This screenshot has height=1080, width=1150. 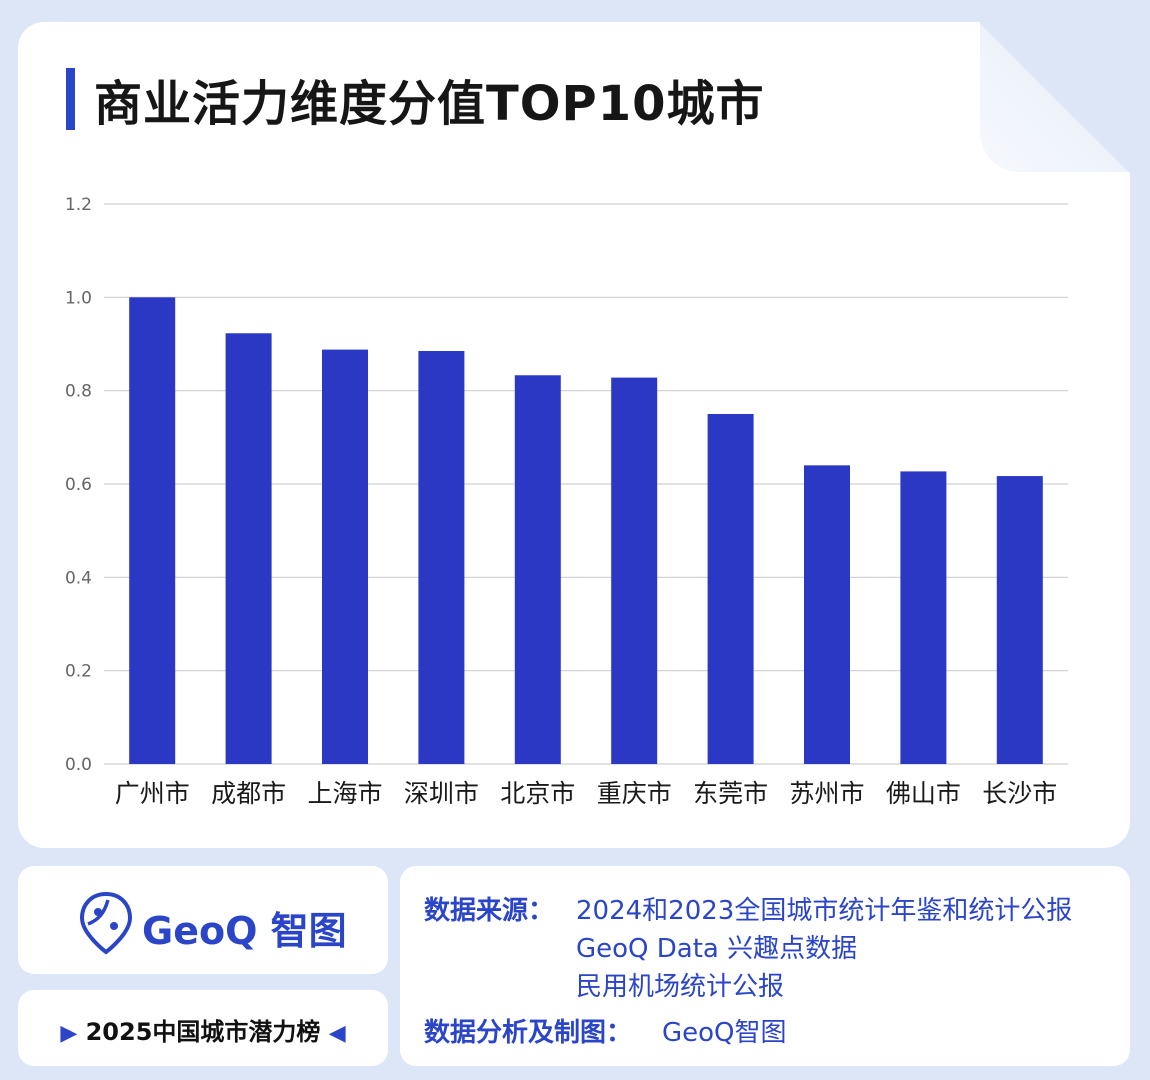 I want to click on ranking-title: 2025中国城市潜力榜, so click(x=203, y=1032).